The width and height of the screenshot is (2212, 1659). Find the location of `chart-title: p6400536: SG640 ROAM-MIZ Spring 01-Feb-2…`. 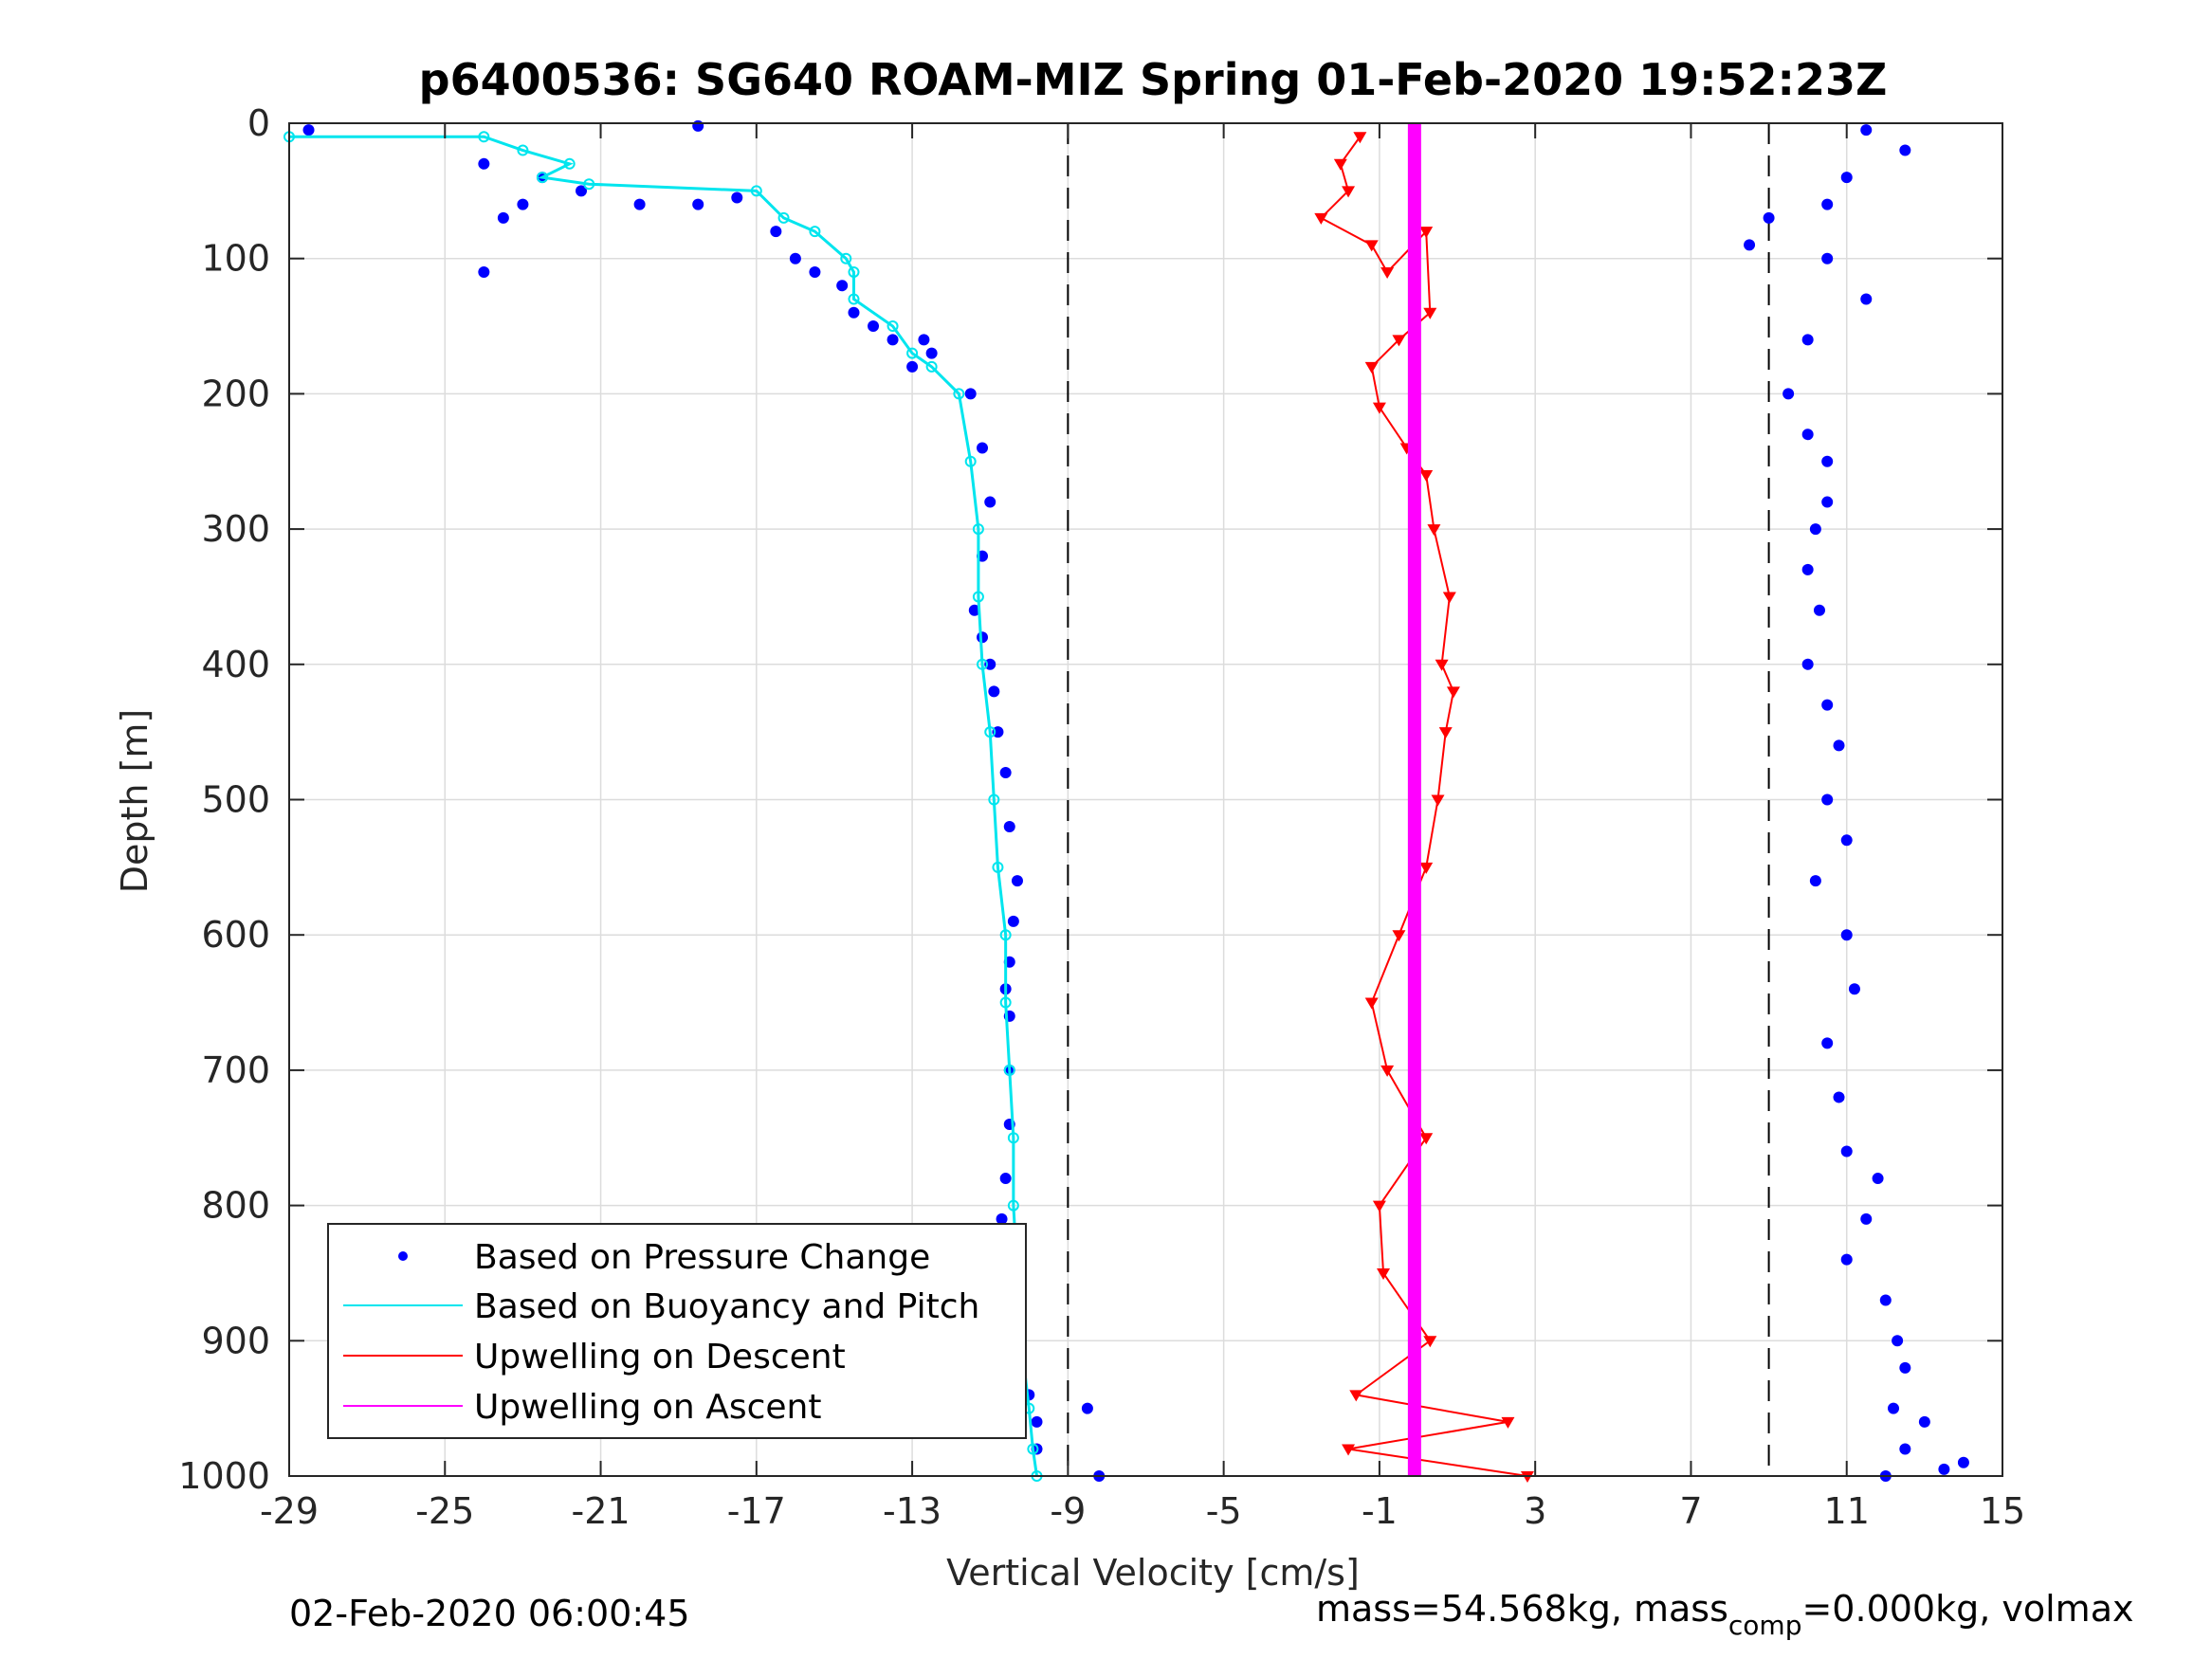

chart-title: p6400536: SG640 ROAM-MIZ Spring 01-Feb-2… is located at coordinates (1153, 79).